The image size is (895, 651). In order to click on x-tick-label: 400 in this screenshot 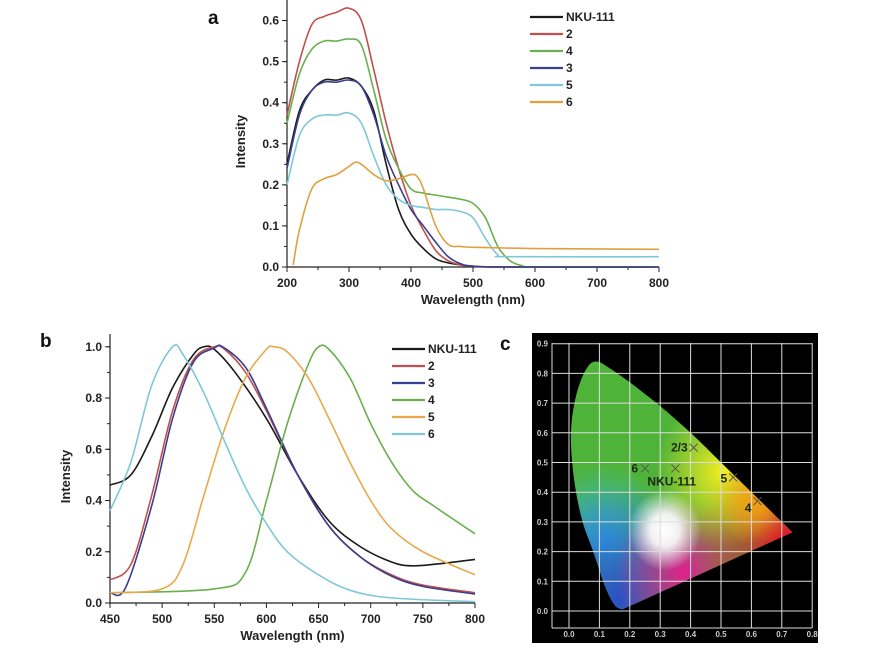, I will do `click(411, 283)`.